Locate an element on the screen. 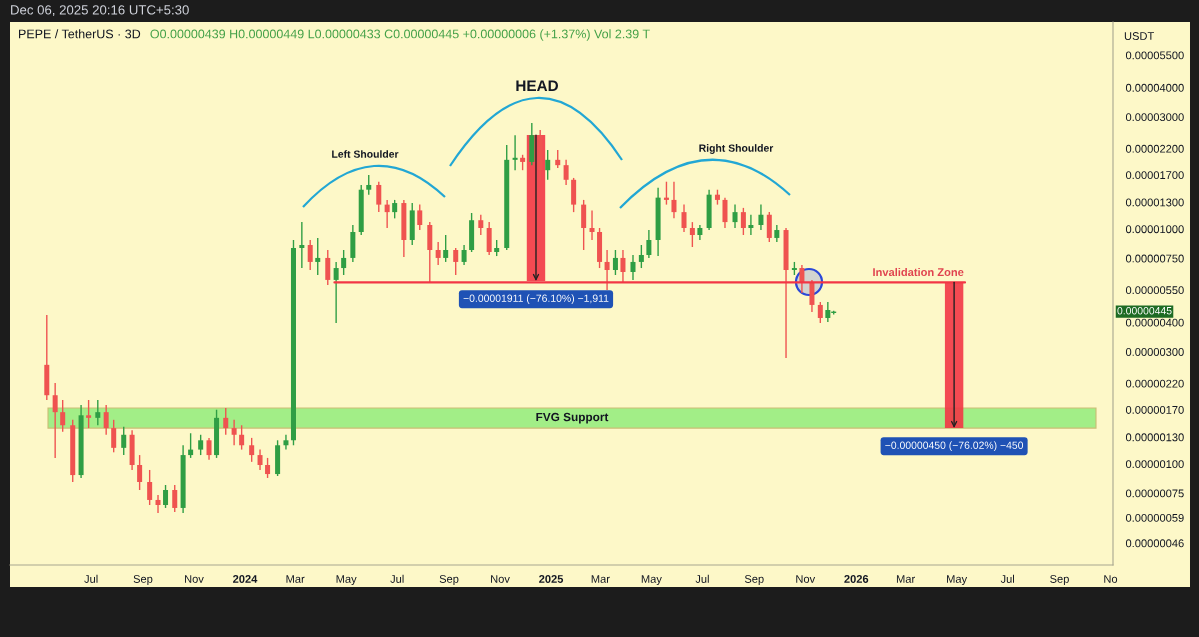  y-tick-label: 0.00000130 is located at coordinates (1154, 437).